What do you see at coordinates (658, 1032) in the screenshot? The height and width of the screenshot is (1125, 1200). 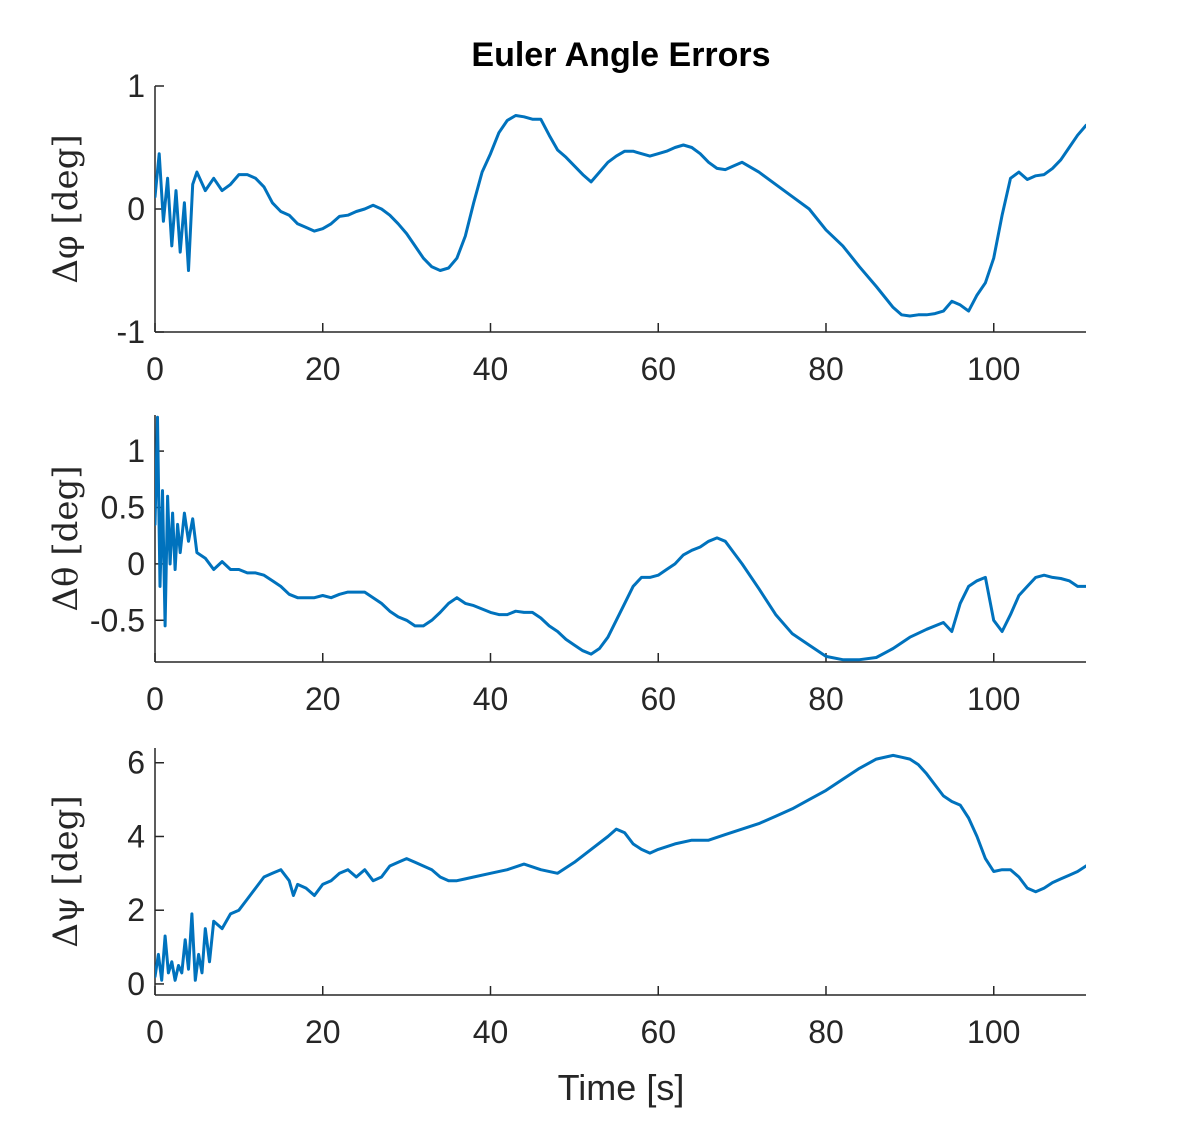 I see `x-tick-label-yaw: 60` at bounding box center [658, 1032].